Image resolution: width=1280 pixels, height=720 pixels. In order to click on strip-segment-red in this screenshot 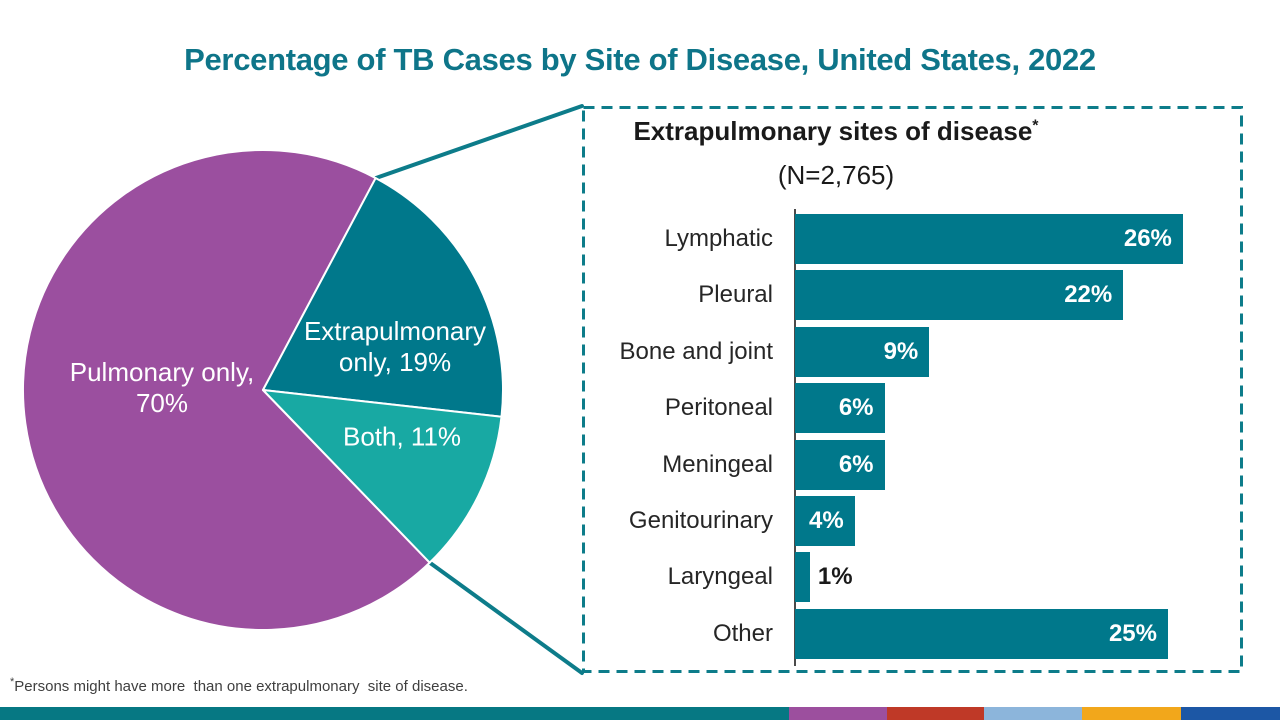, I will do `click(935, 713)`.